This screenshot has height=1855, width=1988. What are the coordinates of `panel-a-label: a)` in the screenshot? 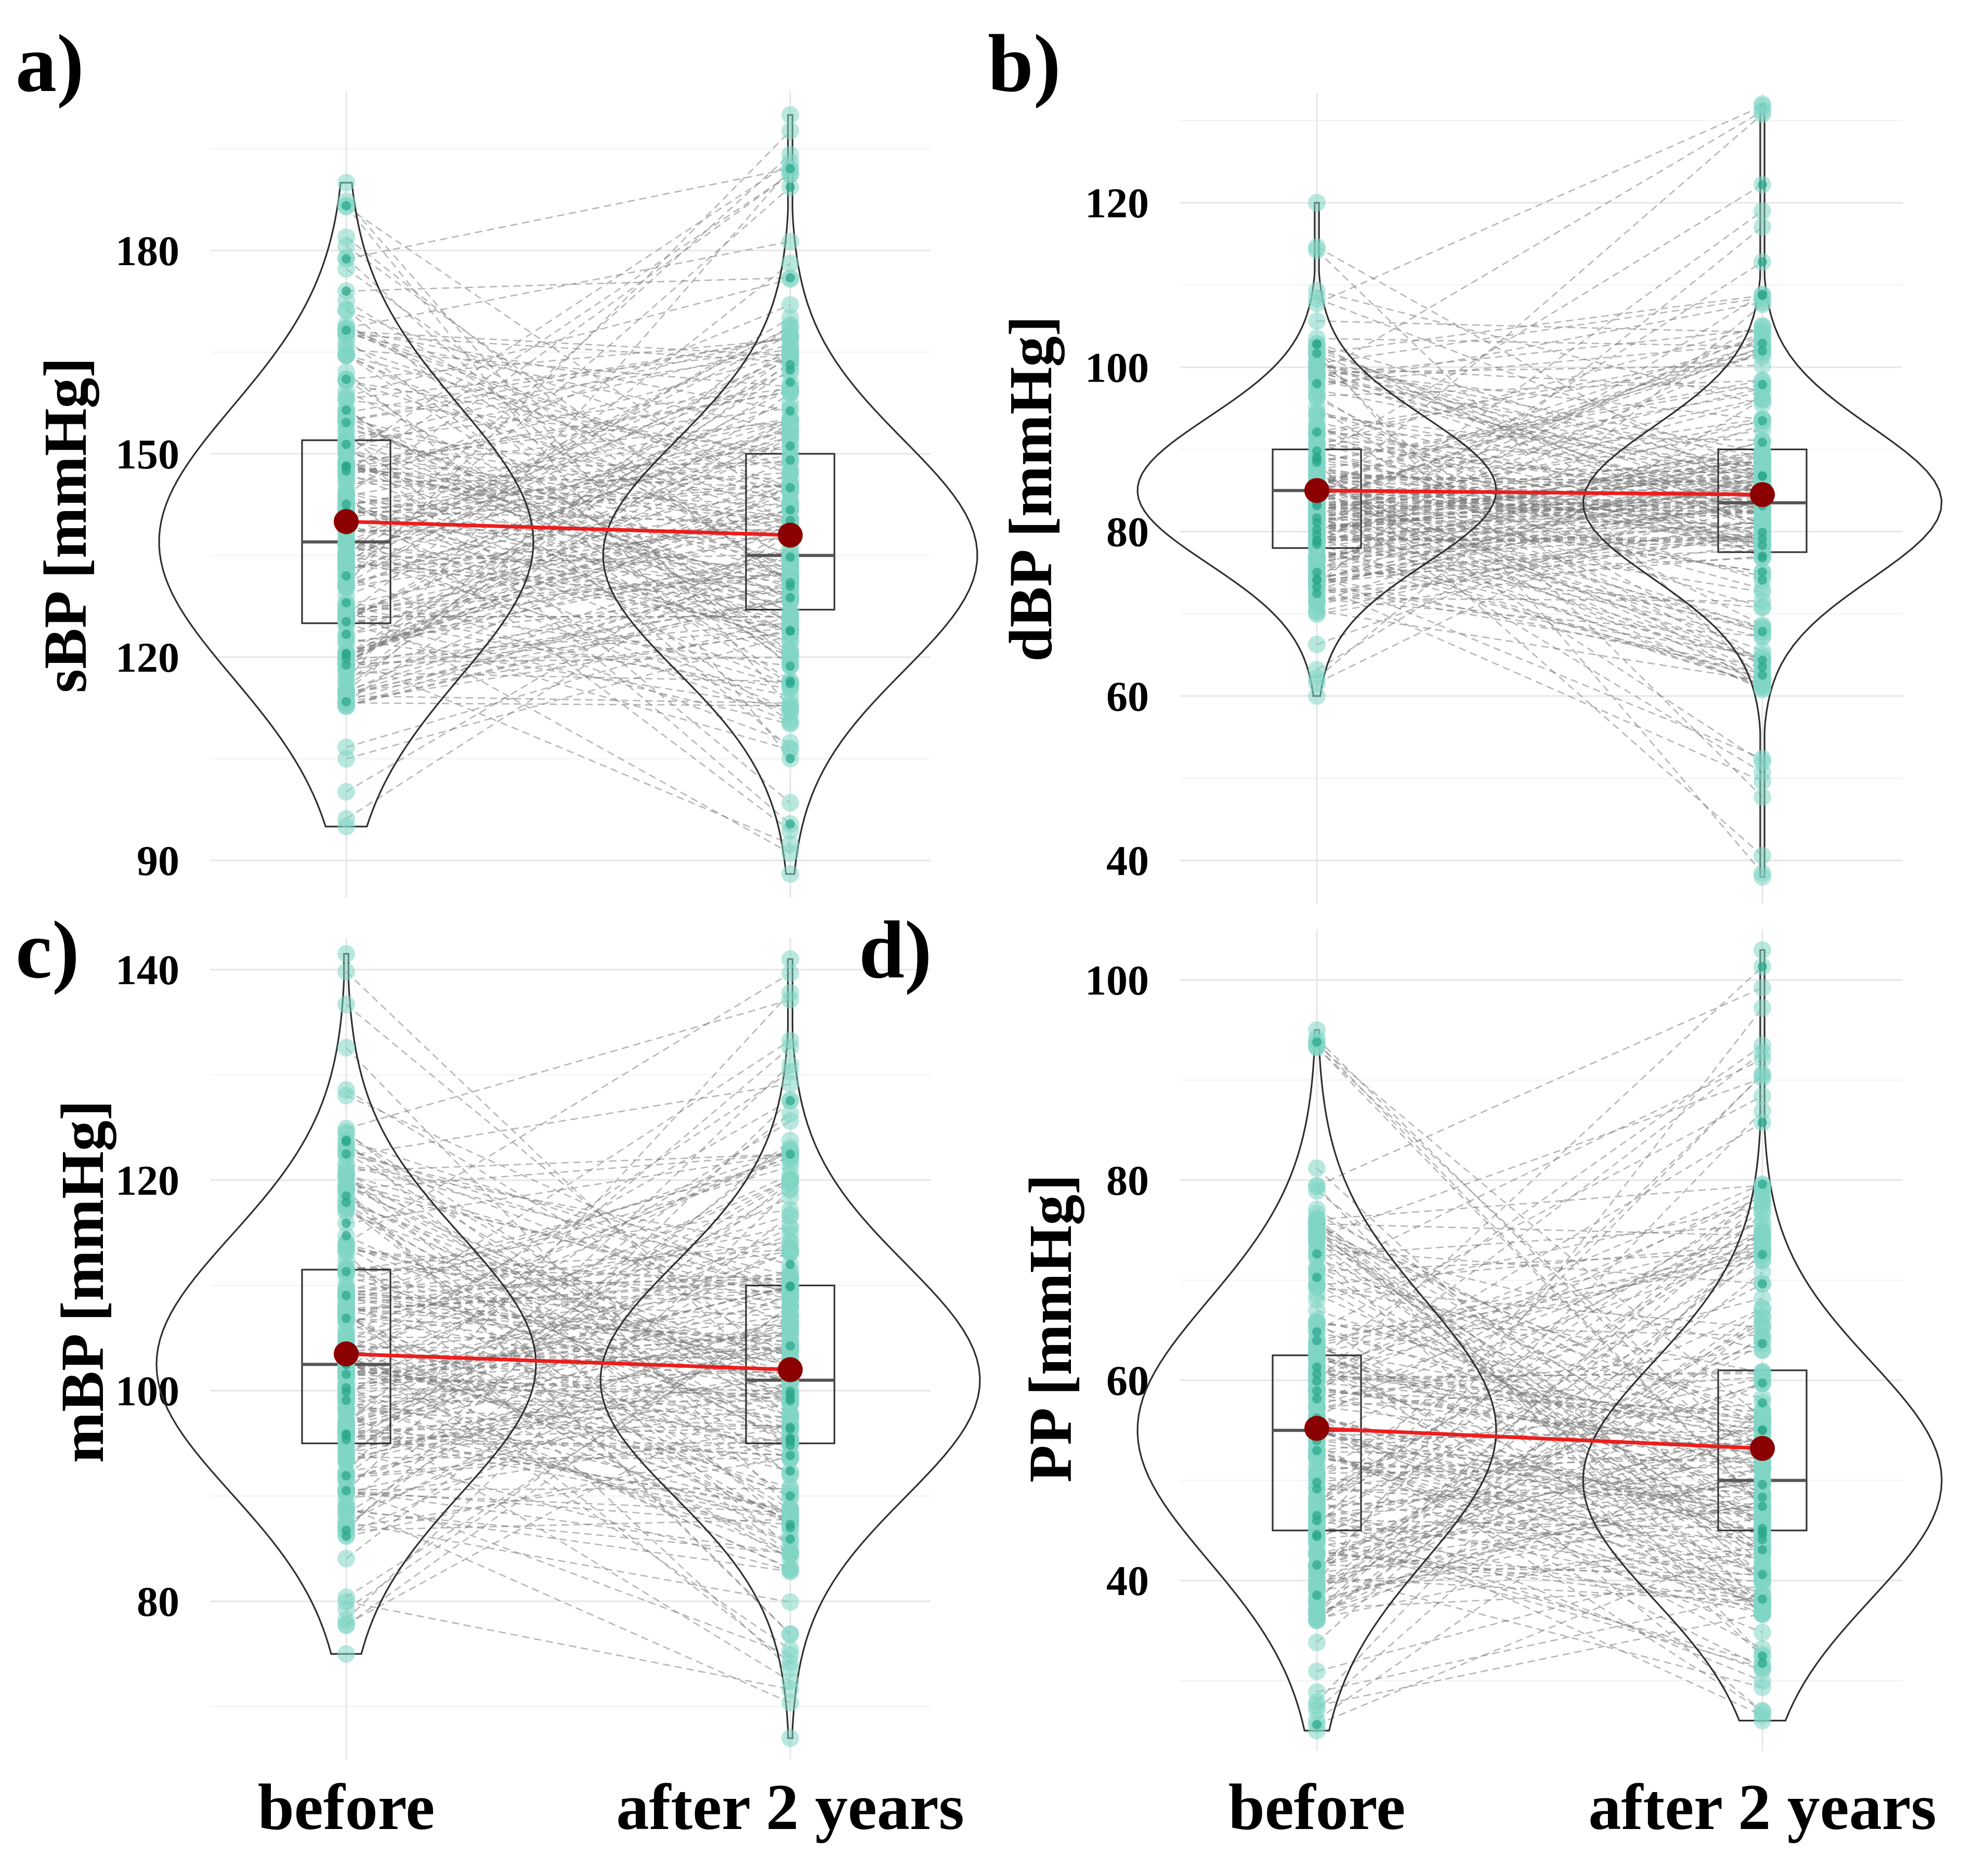 It's located at (50, 63).